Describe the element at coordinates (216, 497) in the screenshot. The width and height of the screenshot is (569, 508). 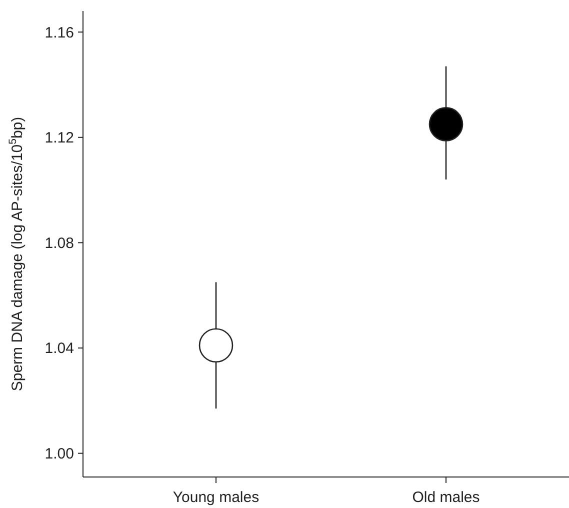
I see `x-tick-label: Young males` at that location.